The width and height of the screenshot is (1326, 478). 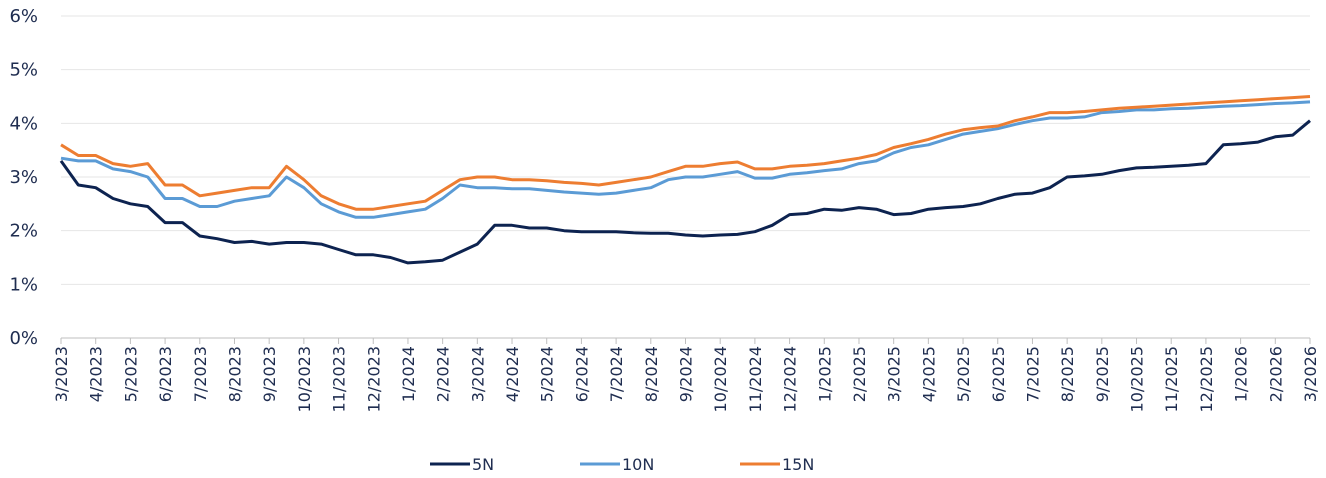 What do you see at coordinates (581, 374) in the screenshot?
I see `x-tick-label: 6/2024` at bounding box center [581, 374].